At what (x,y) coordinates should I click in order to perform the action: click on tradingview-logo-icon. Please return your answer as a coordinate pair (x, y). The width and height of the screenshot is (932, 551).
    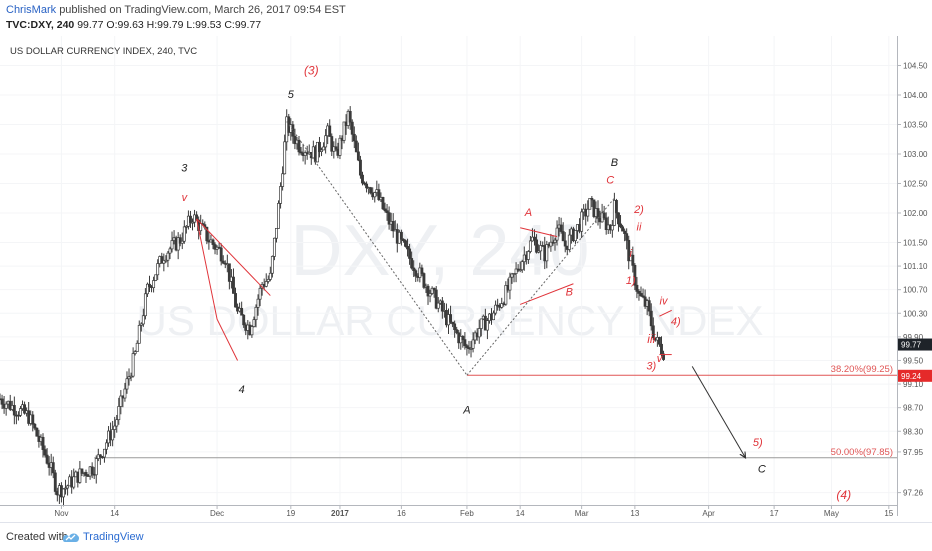
    Looking at the image, I should click on (71, 537).